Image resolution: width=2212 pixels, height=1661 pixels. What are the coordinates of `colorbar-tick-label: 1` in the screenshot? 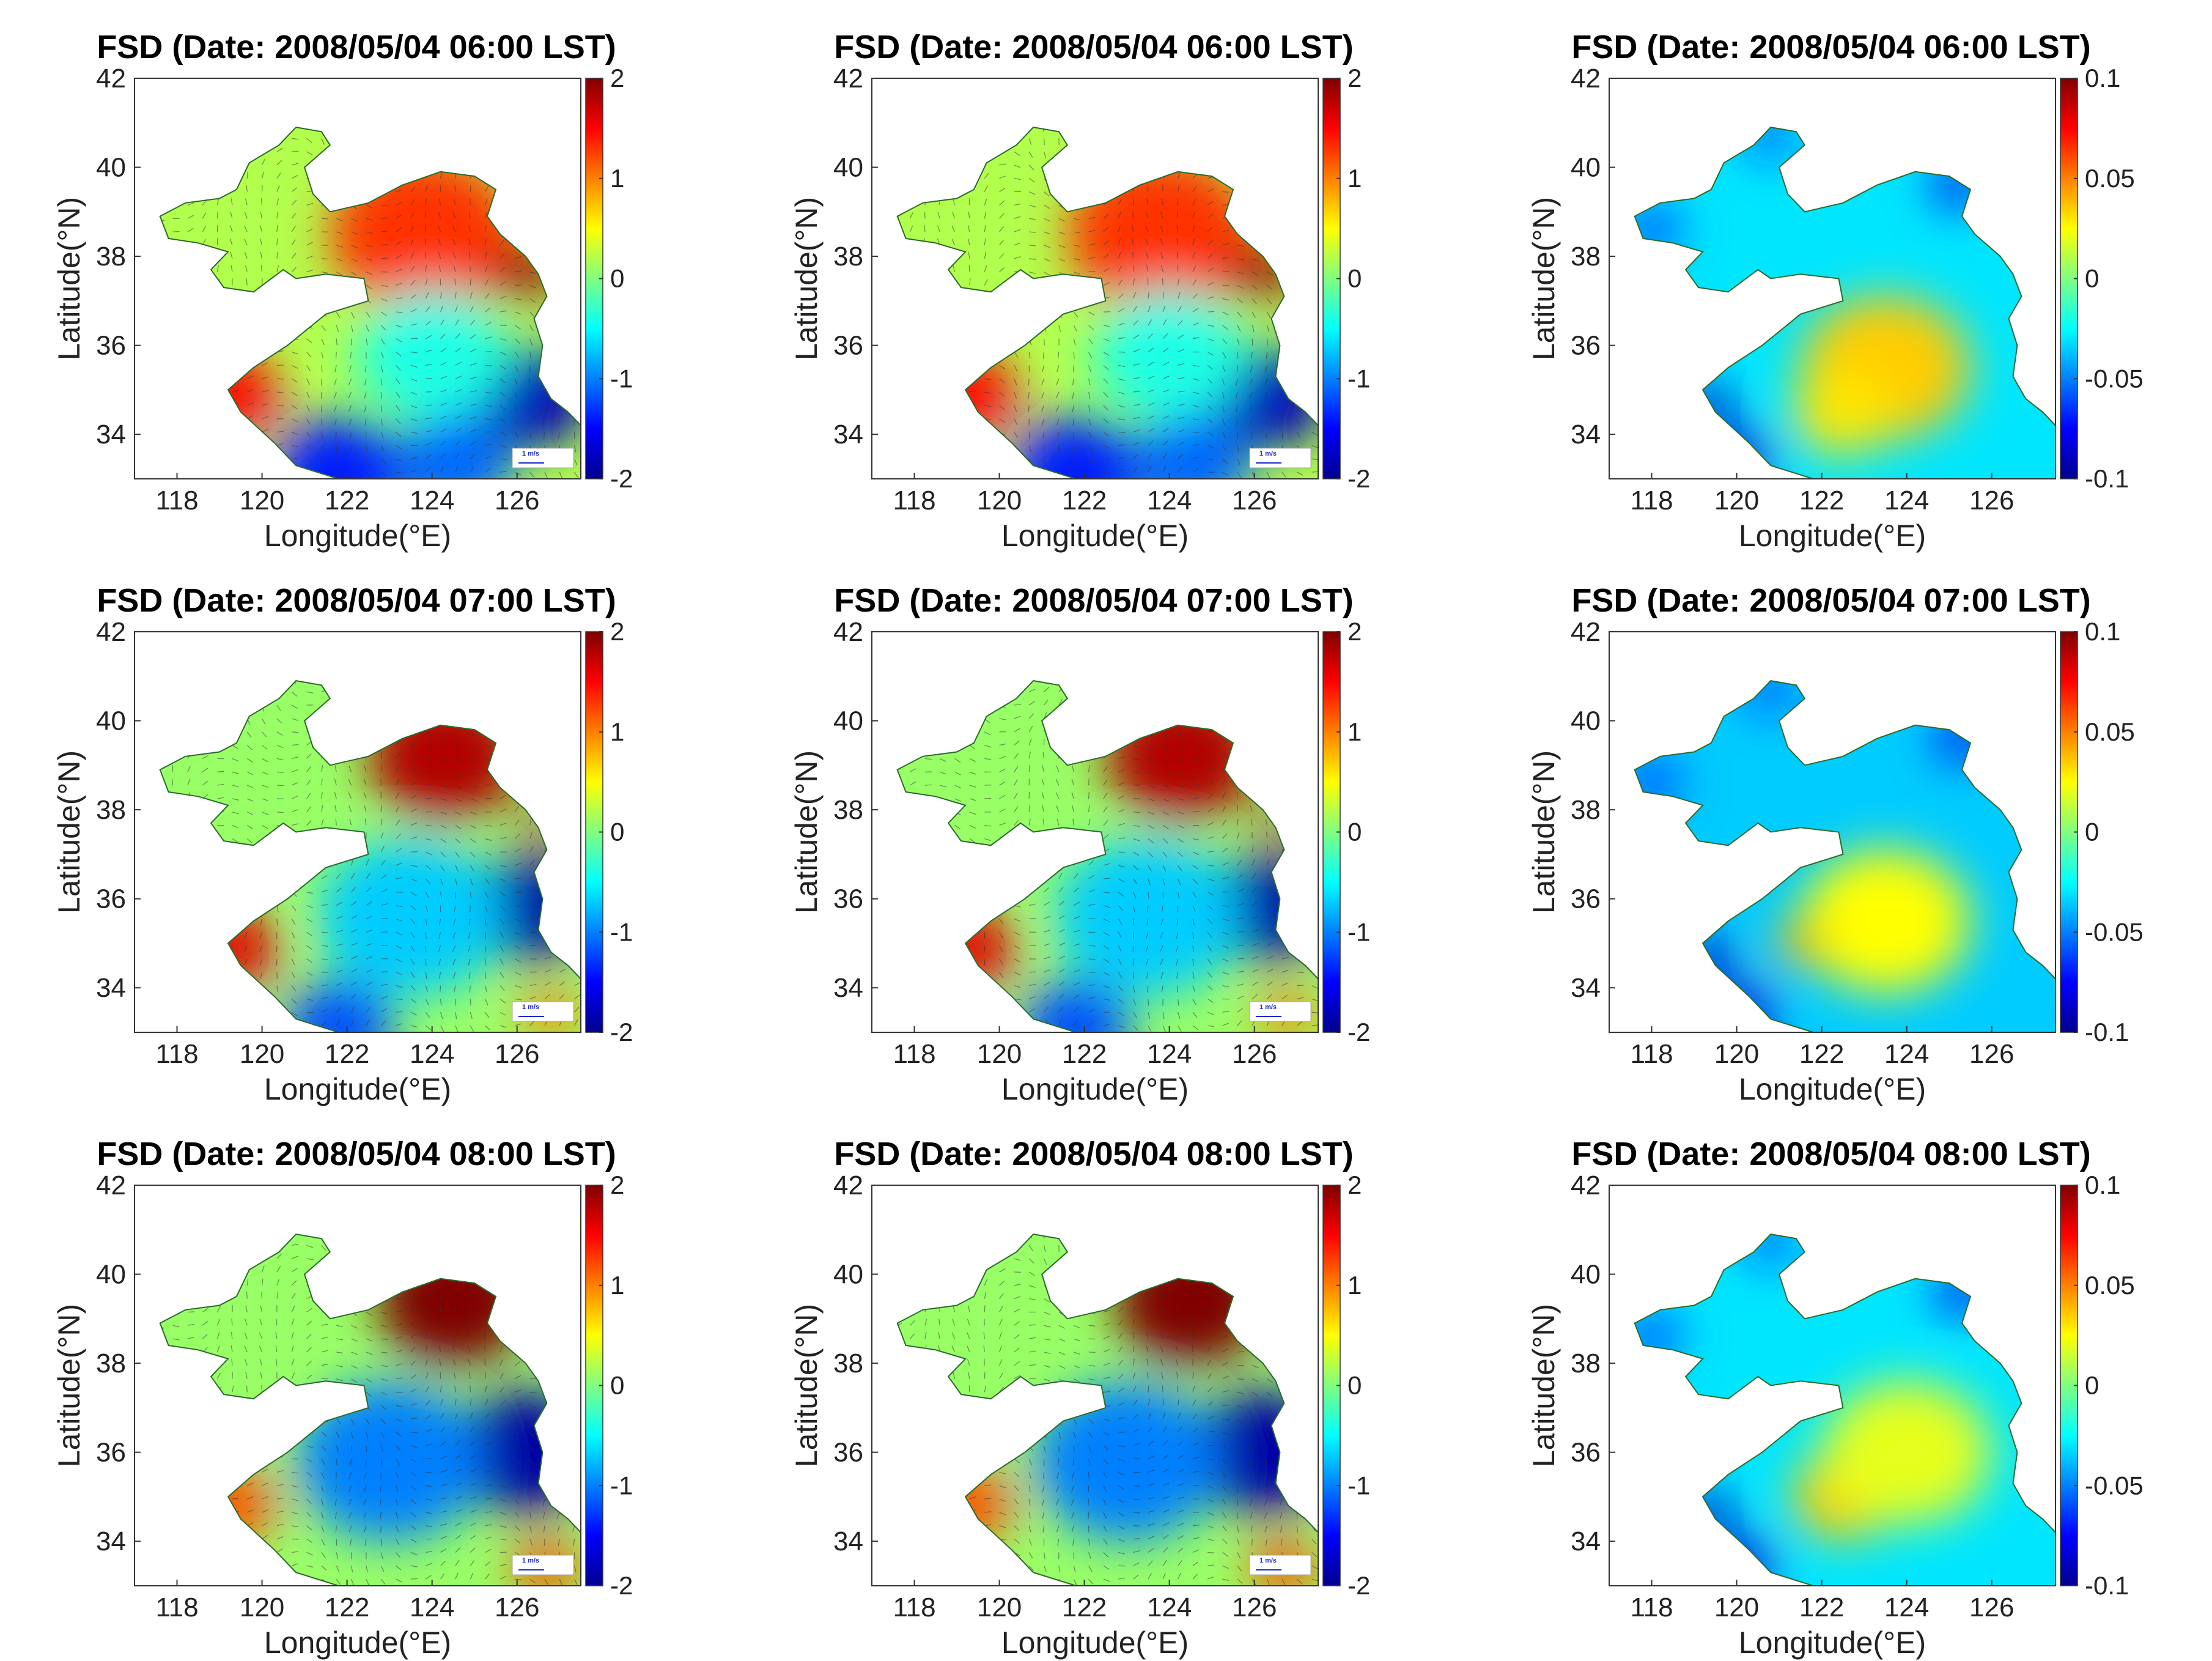 It's located at (617, 1285).